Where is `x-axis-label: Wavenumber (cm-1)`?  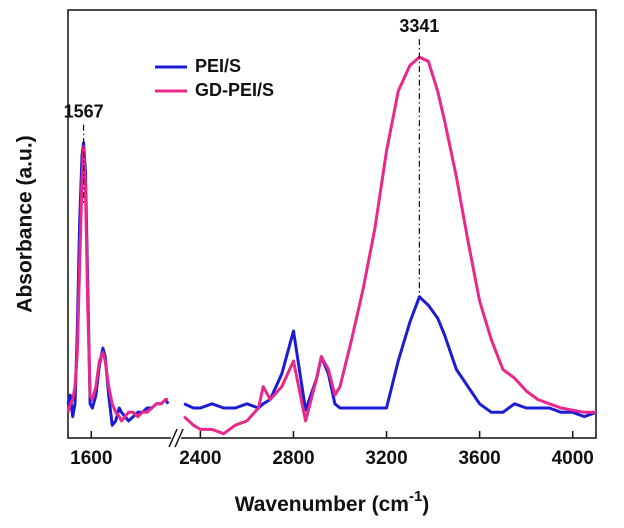
x-axis-label: Wavenumber (cm-1) is located at coordinates (332, 502).